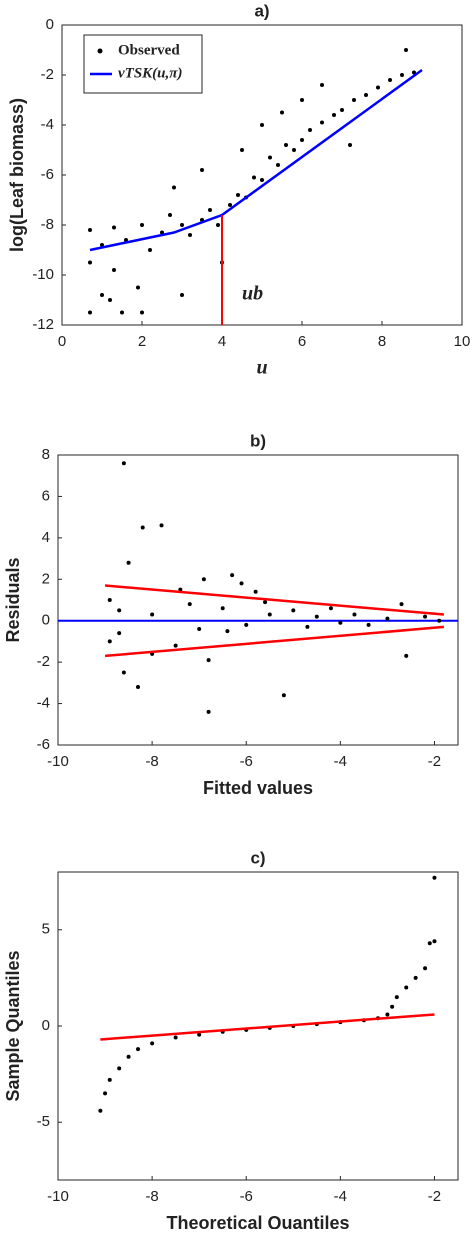 The height and width of the screenshot is (1234, 474). What do you see at coordinates (258, 440) in the screenshot?
I see `chart-title: b)` at bounding box center [258, 440].